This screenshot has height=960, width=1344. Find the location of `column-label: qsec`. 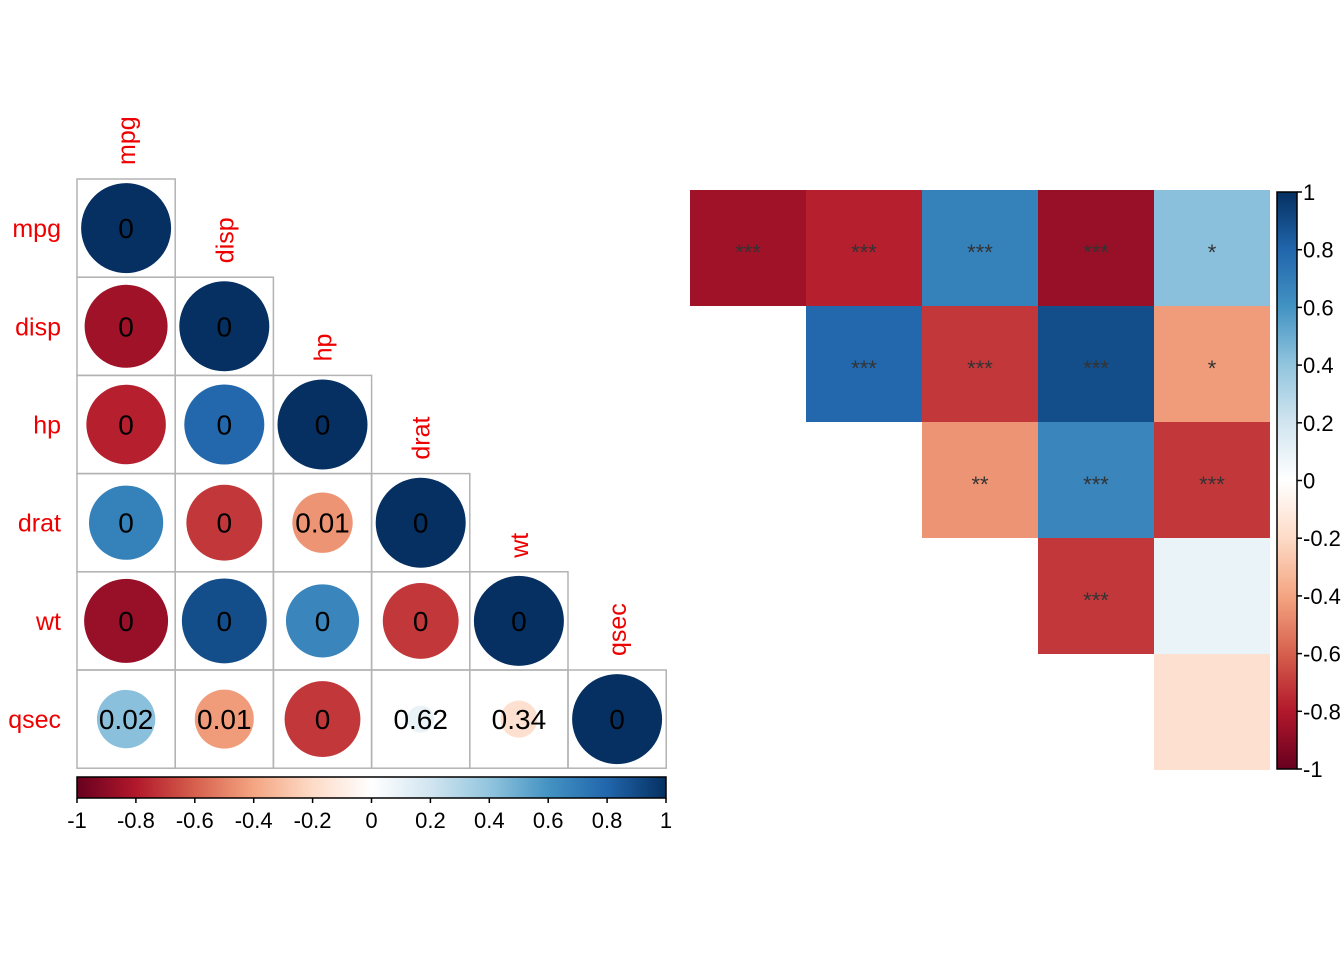

column-label: qsec is located at coordinates (618, 629).